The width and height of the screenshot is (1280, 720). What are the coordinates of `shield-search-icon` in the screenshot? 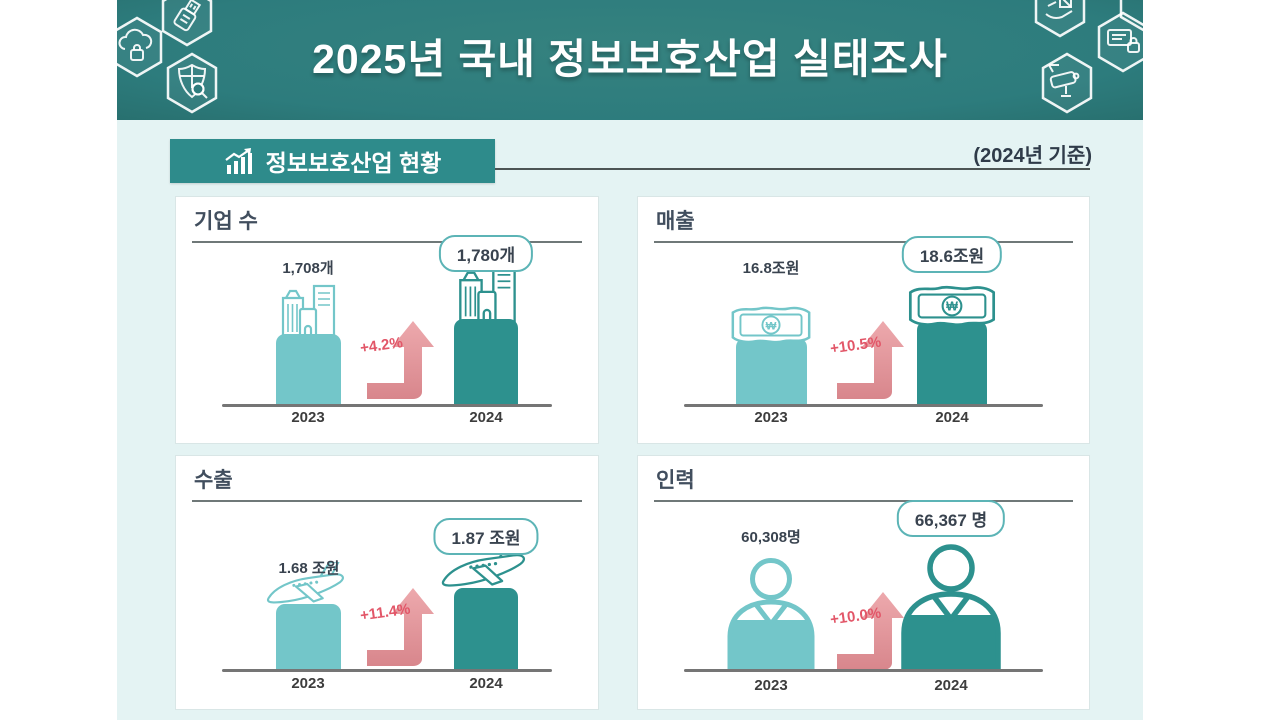 It's located at (192, 83).